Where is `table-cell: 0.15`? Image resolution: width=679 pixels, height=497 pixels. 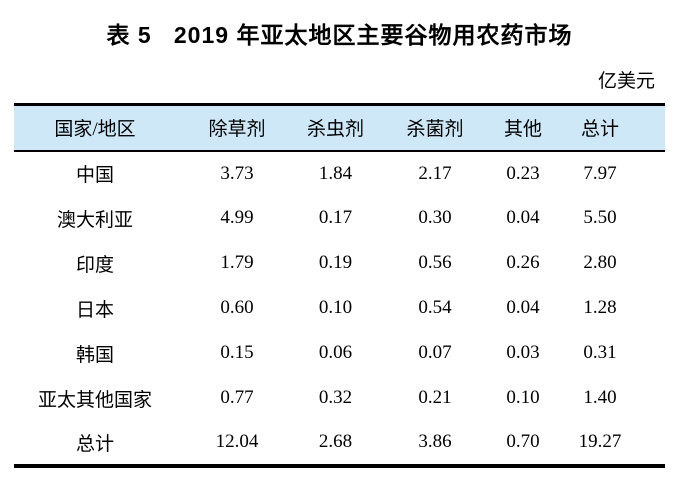
table-cell: 0.15 is located at coordinates (237, 352).